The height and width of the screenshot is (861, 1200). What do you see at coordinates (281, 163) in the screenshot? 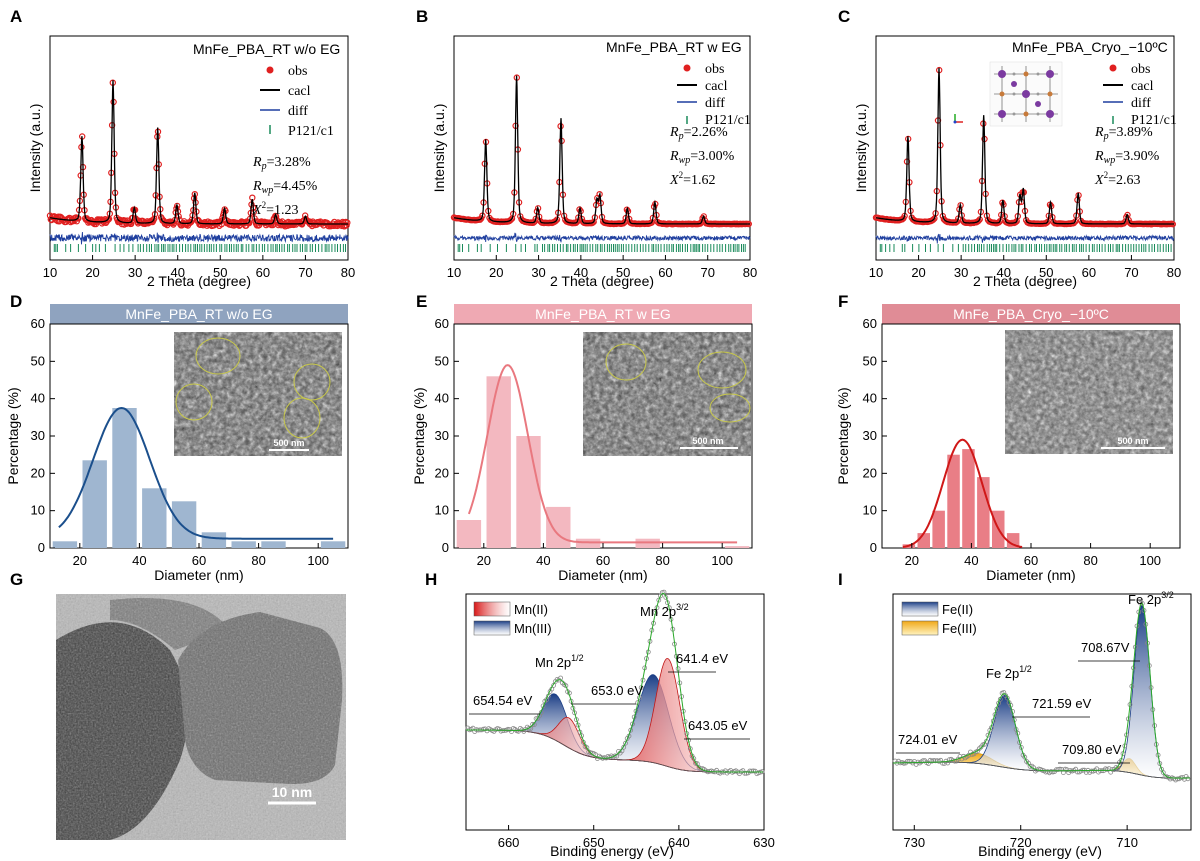
I see `svg-text: Rp=3.28%` at bounding box center [281, 163].